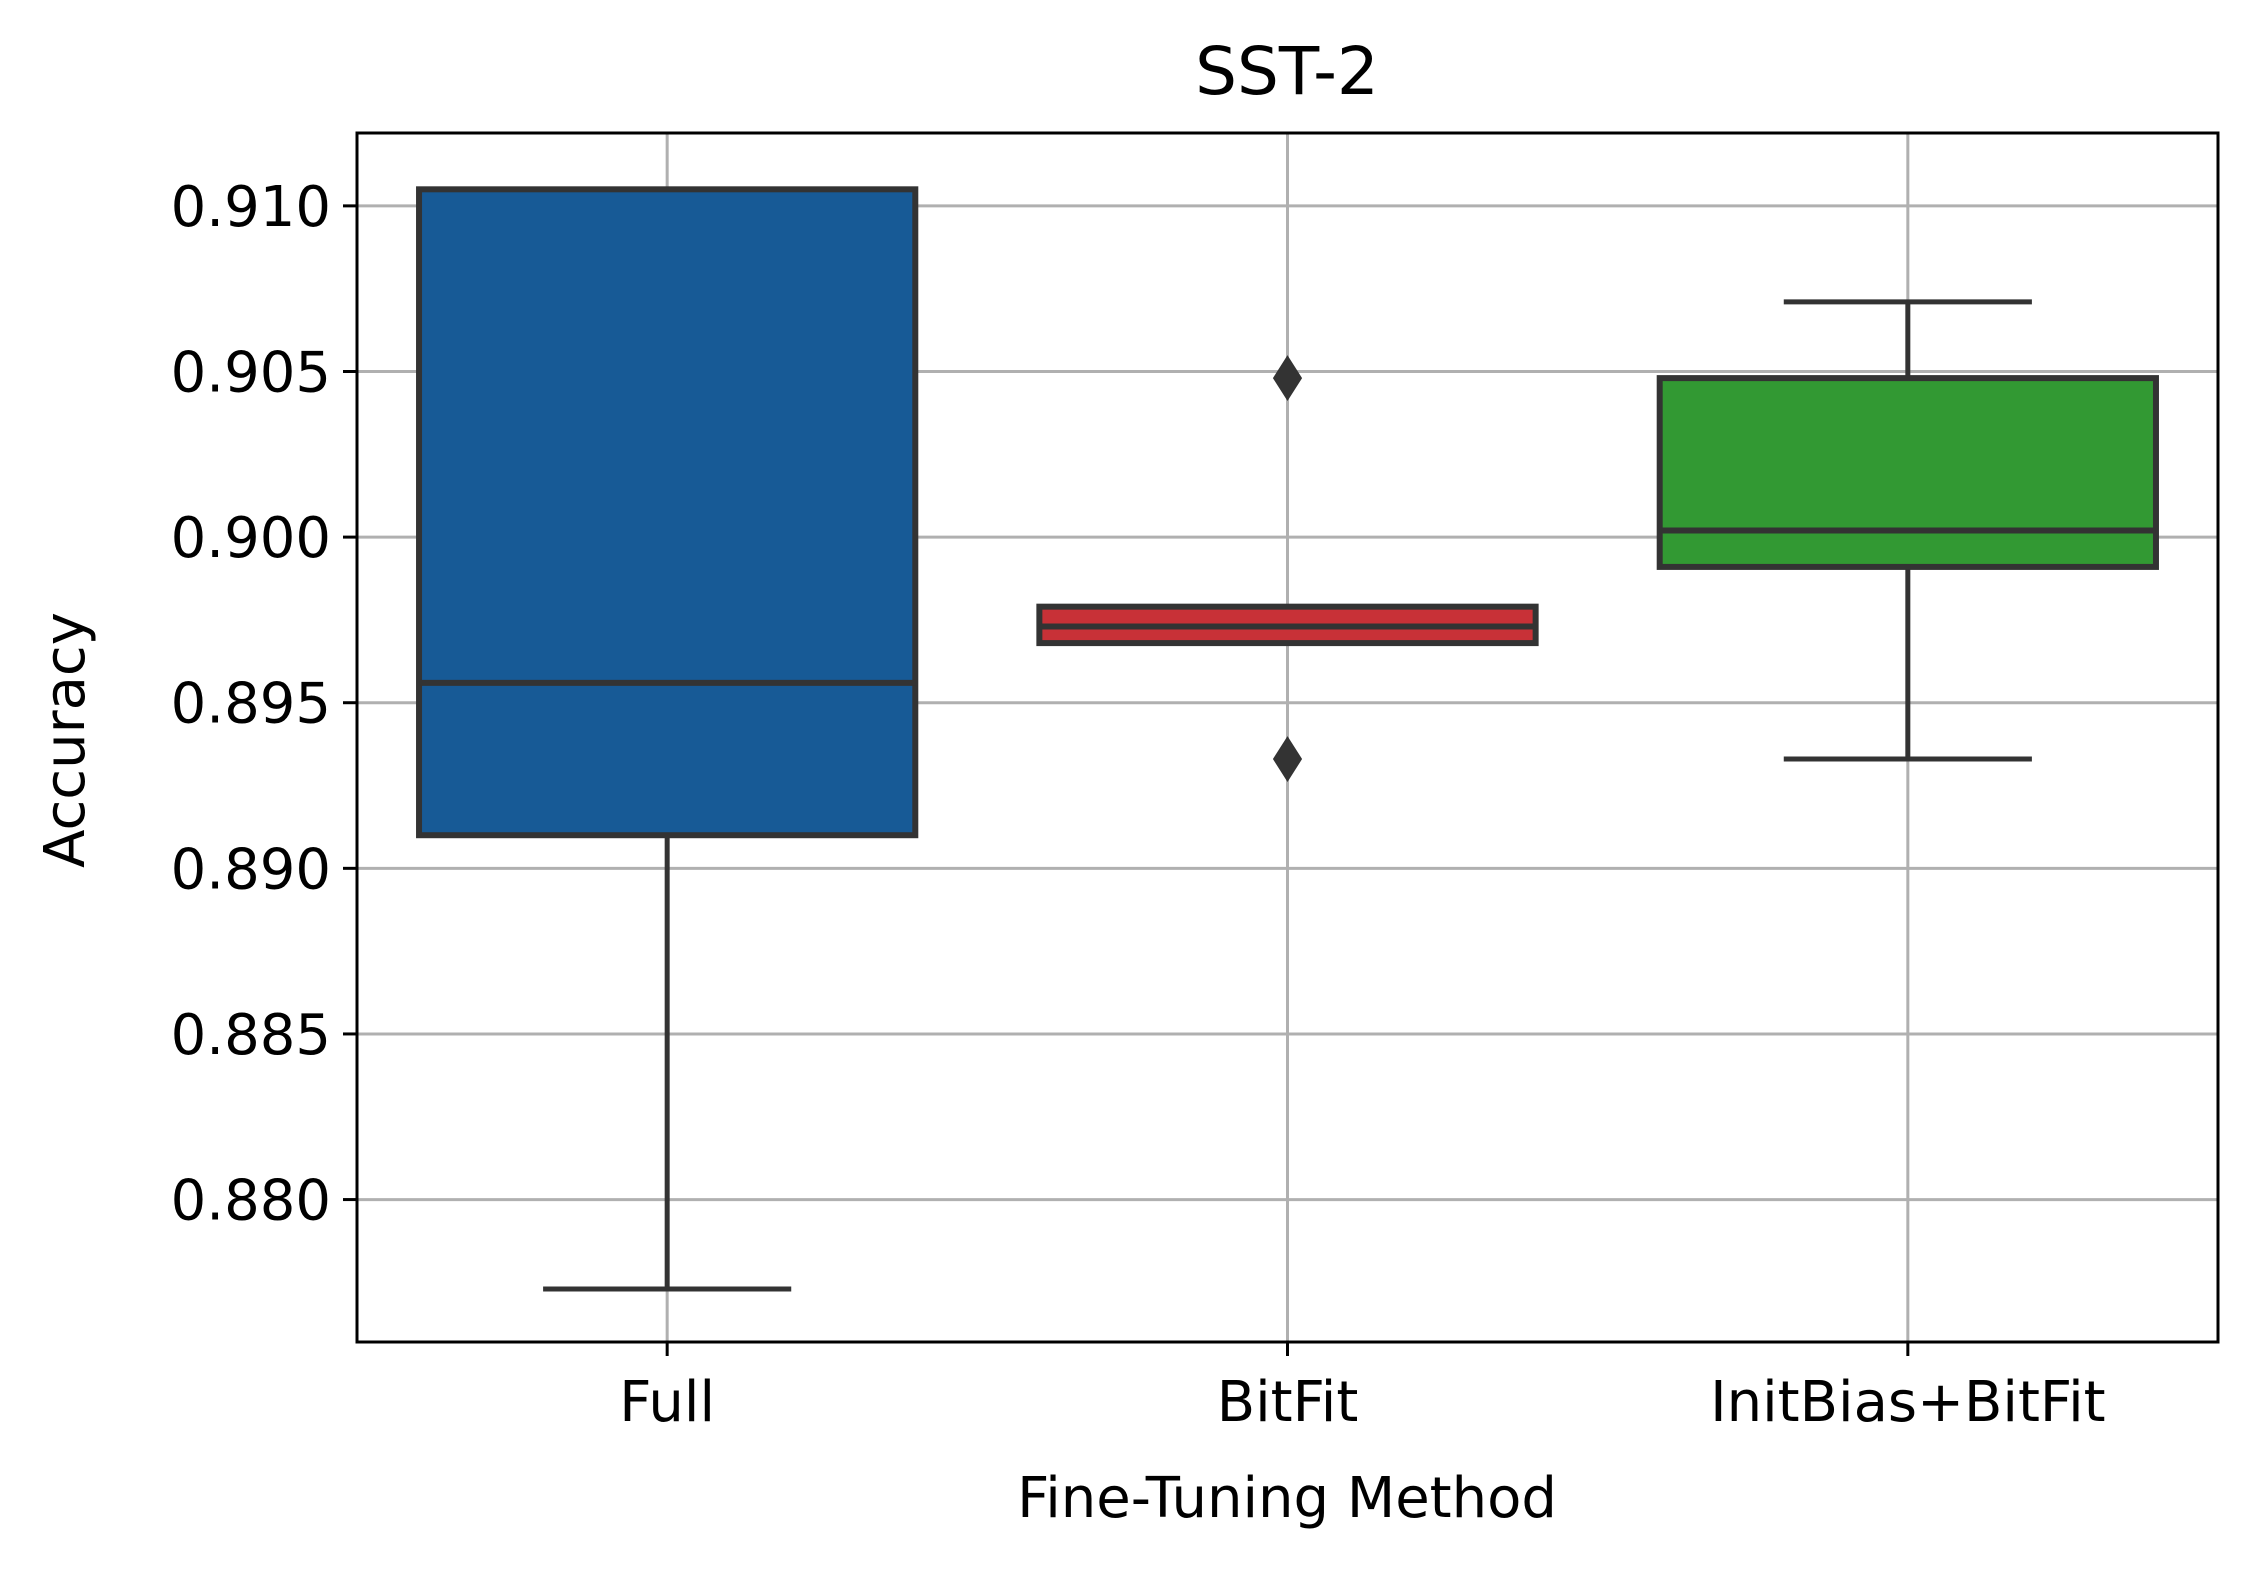  I want to click on y-axis-label: Accuracy, so click(65, 740).